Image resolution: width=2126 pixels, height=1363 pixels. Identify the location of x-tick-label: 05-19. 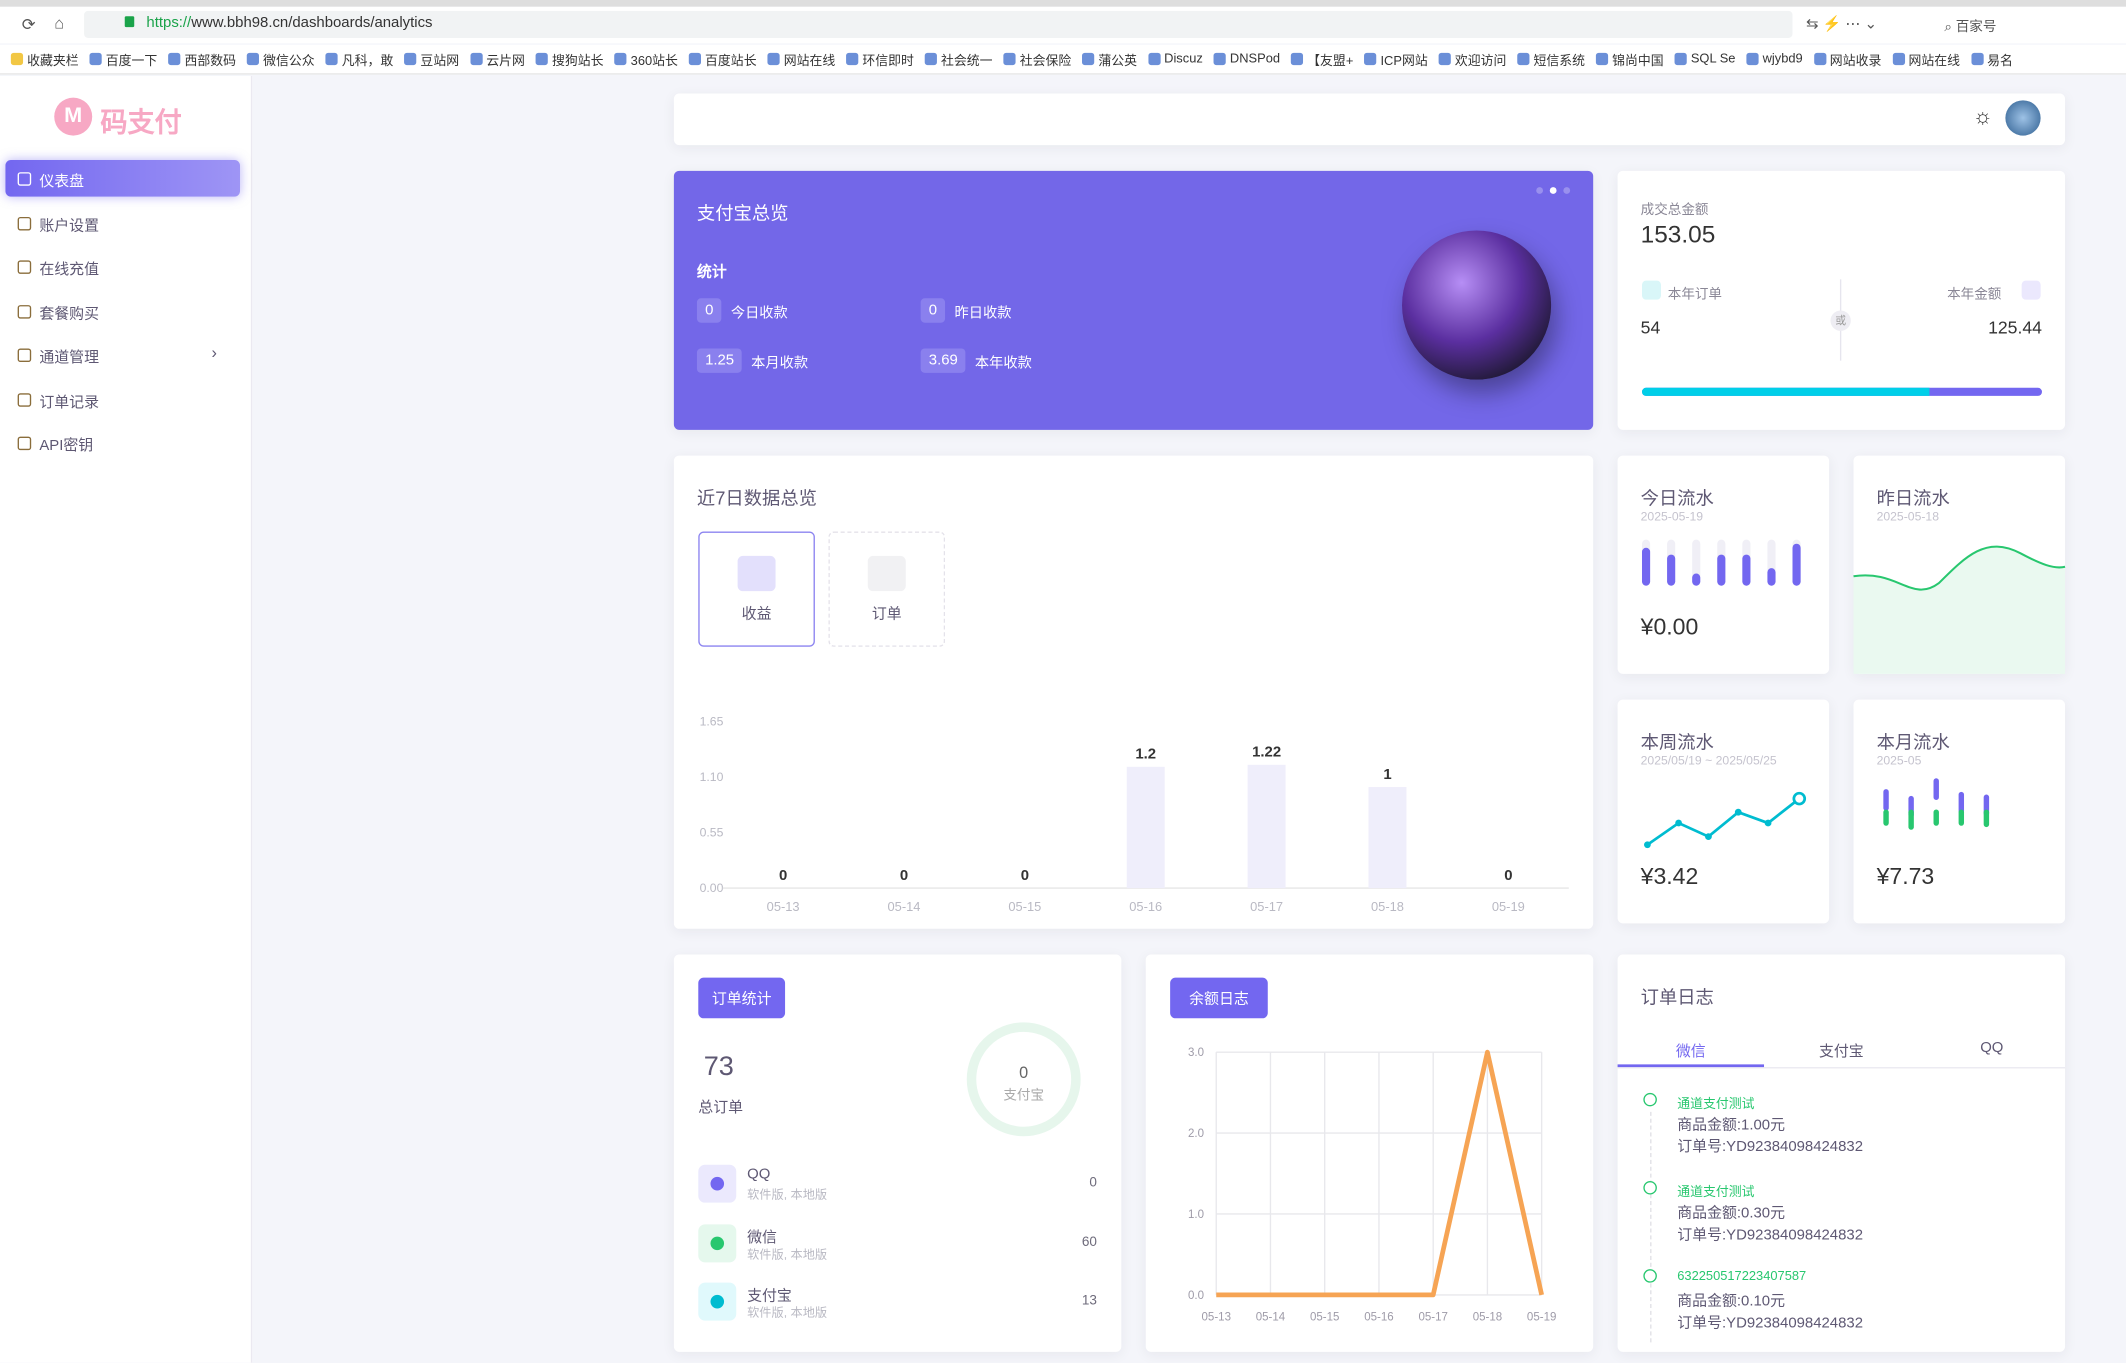
(1508, 906).